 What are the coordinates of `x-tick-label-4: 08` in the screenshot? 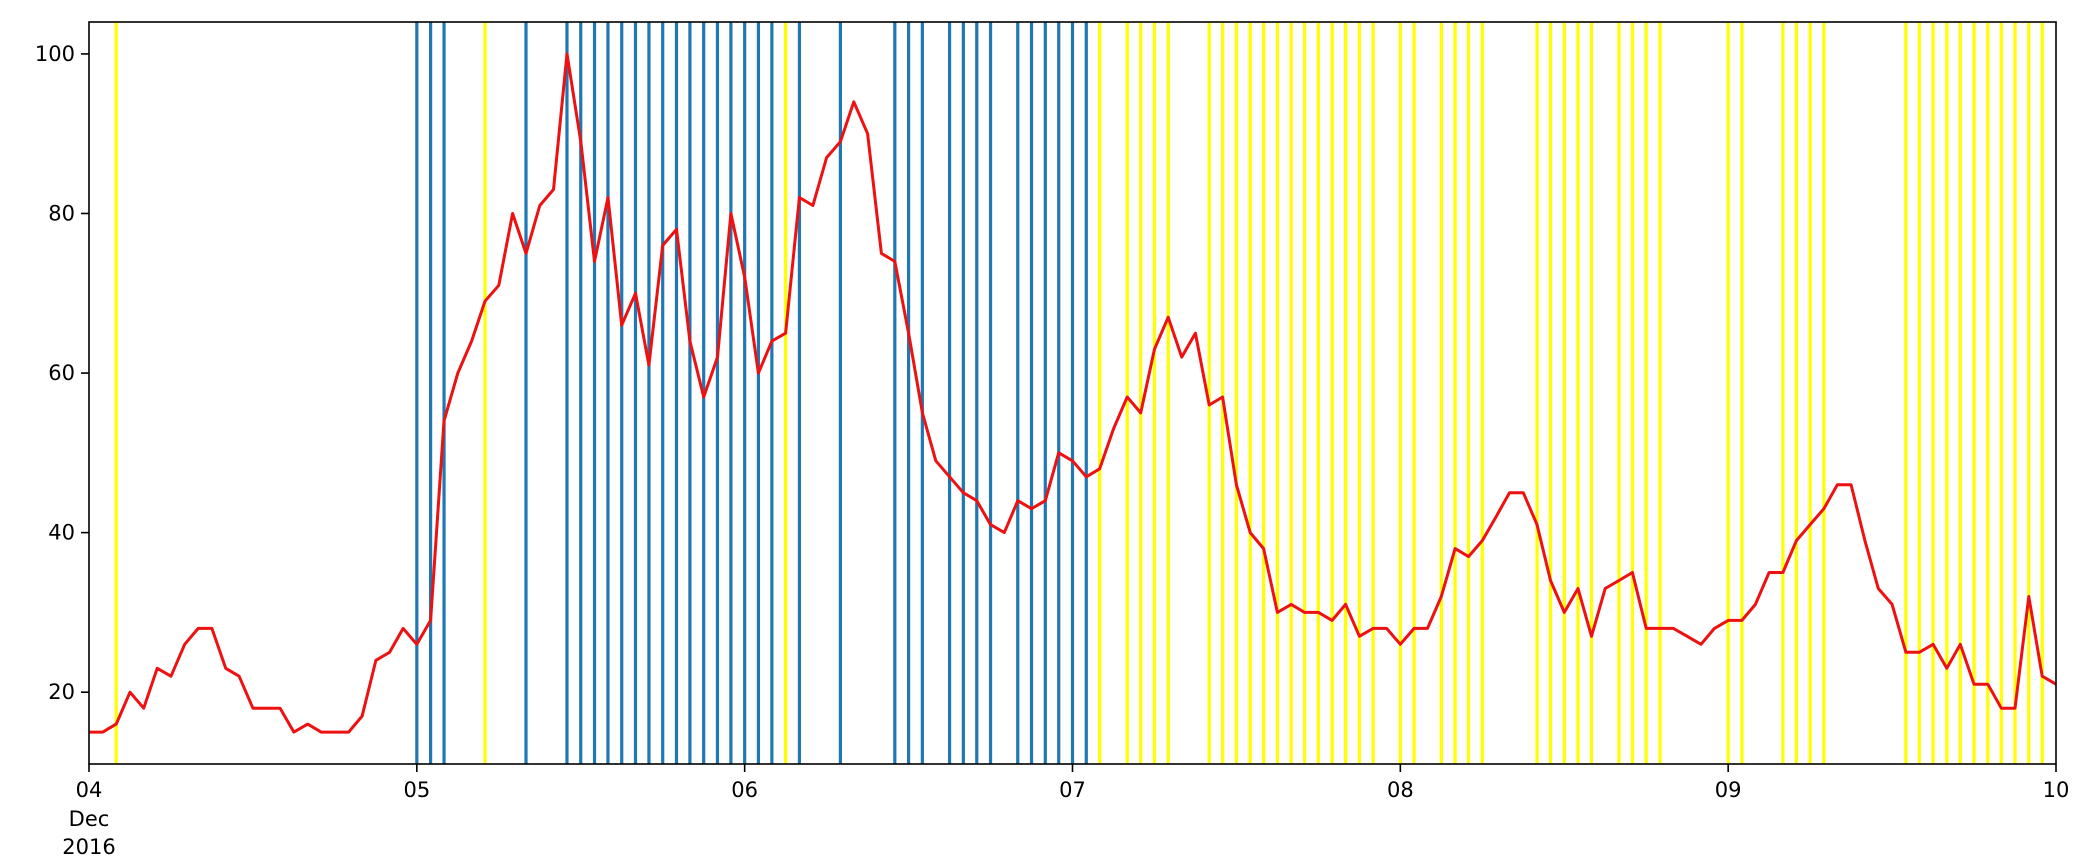 It's located at (1400, 790).